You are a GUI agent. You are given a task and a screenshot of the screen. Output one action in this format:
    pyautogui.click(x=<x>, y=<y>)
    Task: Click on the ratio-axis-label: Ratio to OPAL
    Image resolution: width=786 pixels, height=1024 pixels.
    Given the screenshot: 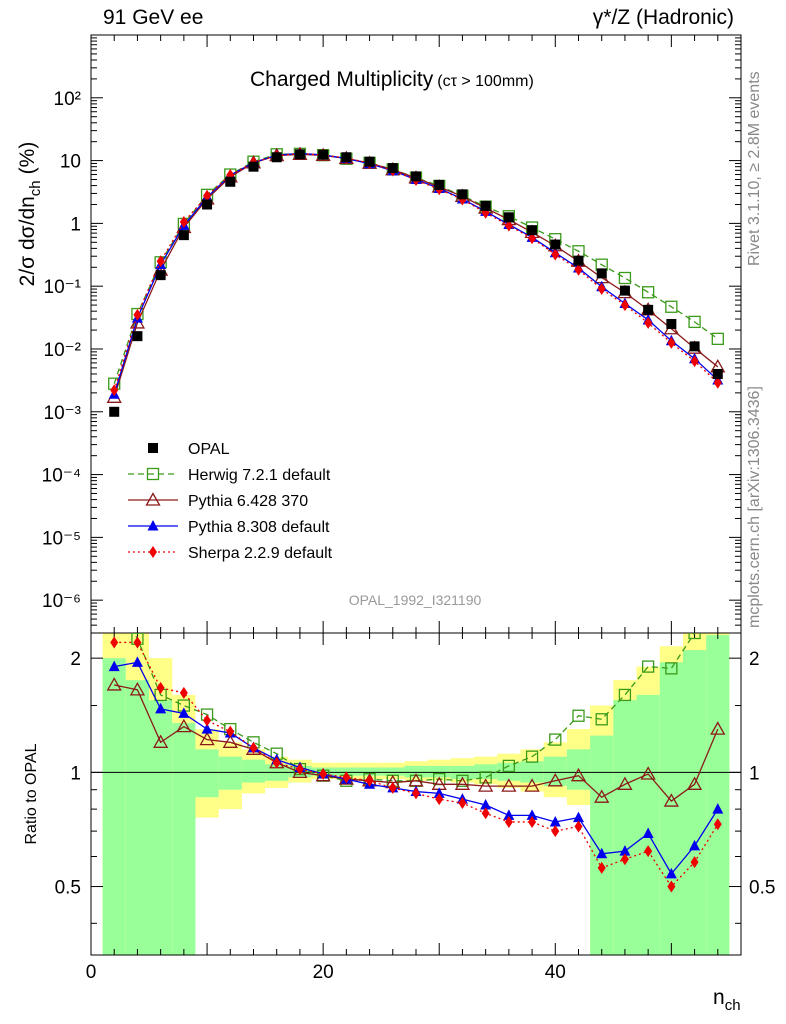 What is the action you would take?
    pyautogui.click(x=31, y=793)
    